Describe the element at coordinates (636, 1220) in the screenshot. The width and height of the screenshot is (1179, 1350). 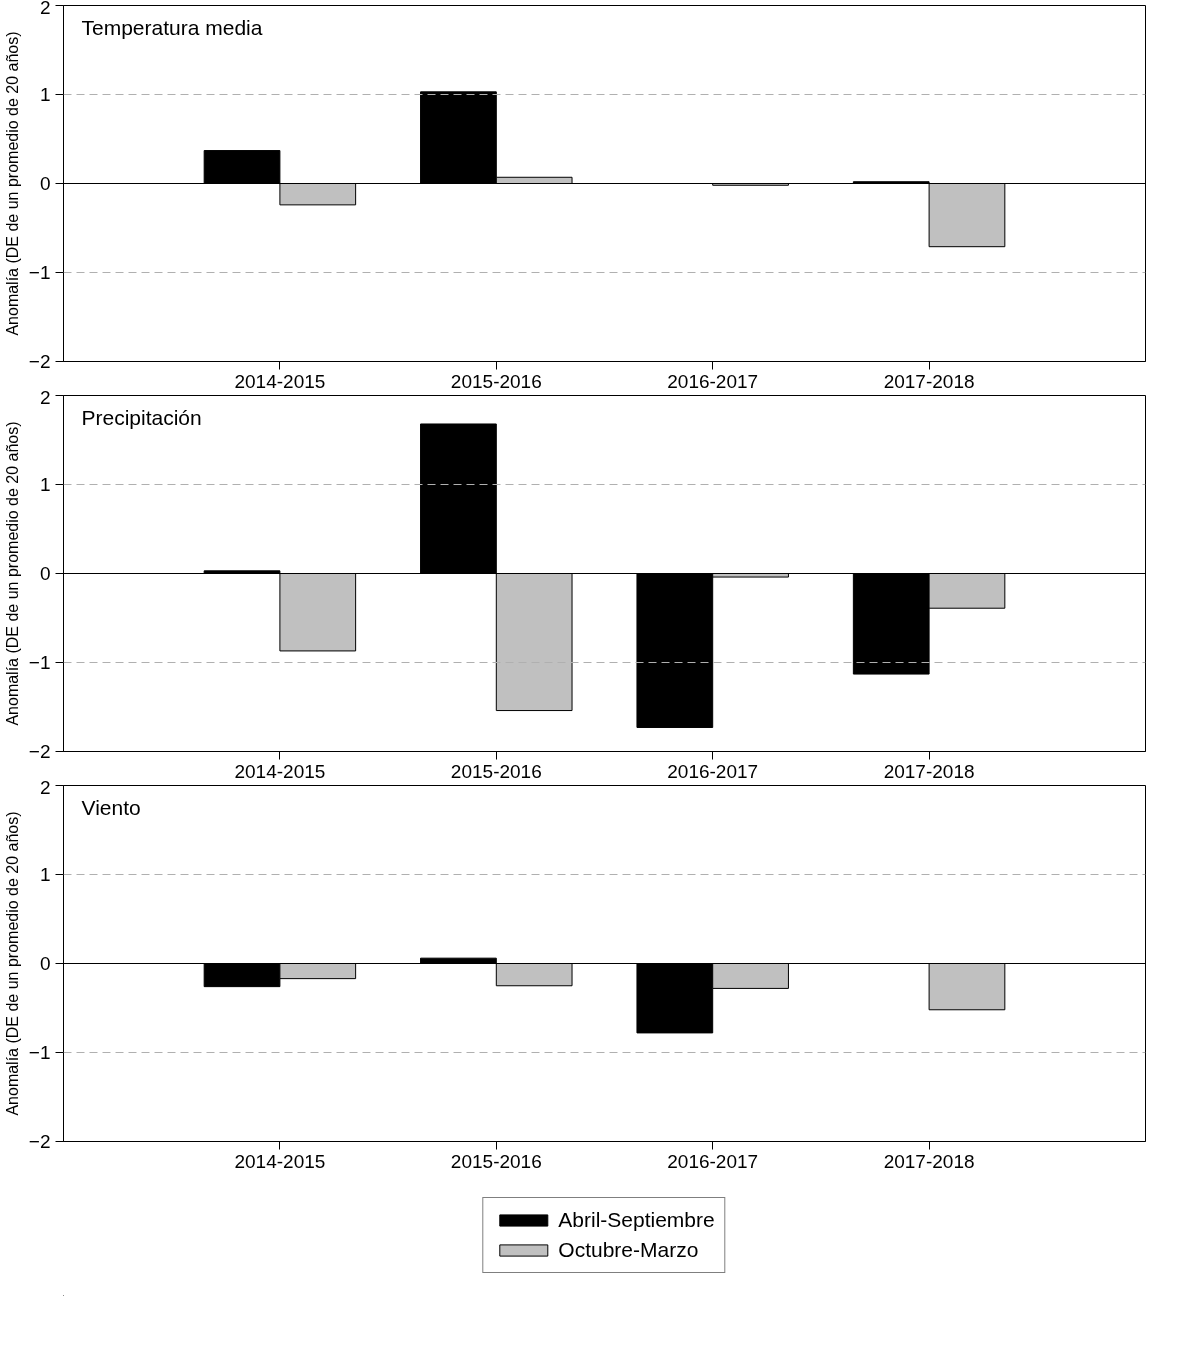
I see `legend-label: Abril-Septiembre` at that location.